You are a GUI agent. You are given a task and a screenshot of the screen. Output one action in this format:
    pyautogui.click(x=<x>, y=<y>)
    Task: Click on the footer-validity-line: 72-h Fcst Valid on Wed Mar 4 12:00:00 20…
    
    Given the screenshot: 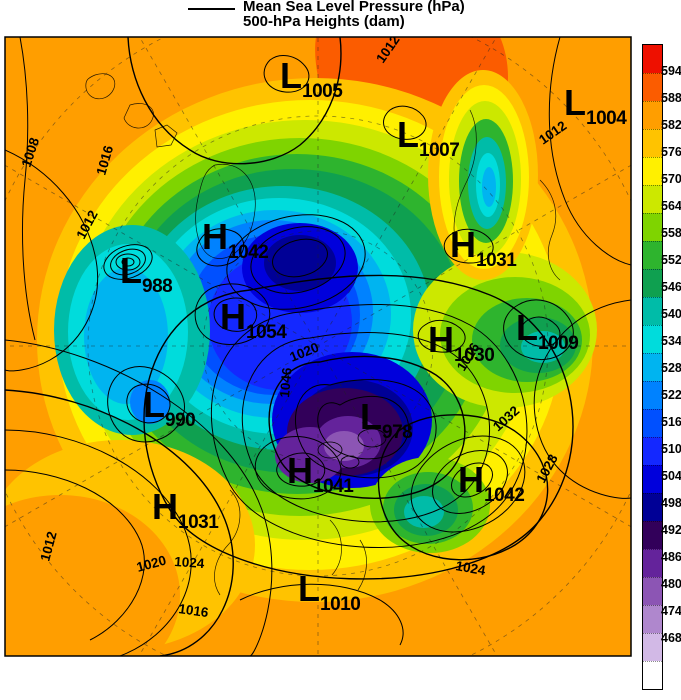 What is the action you would take?
    pyautogui.click(x=320, y=699)
    